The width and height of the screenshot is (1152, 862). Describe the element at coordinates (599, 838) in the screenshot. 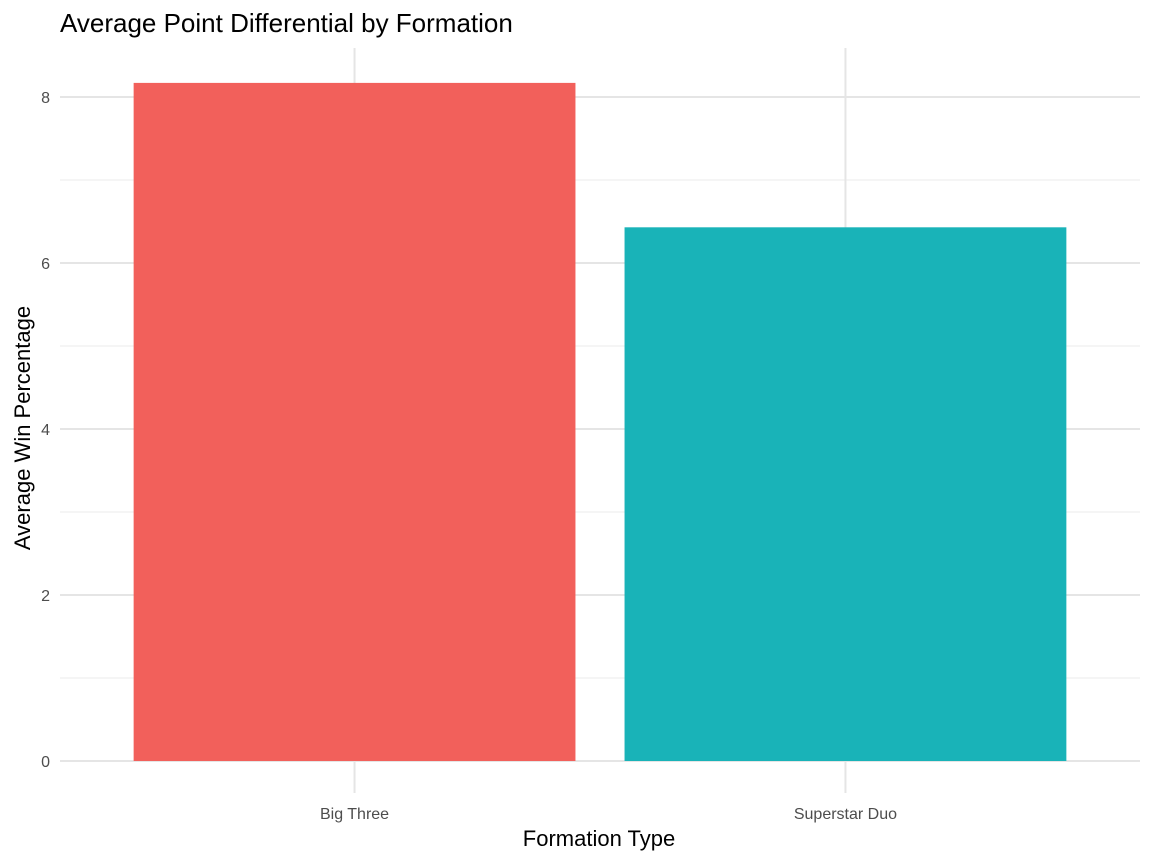

I see `x-axis-title: Formation Type` at that location.